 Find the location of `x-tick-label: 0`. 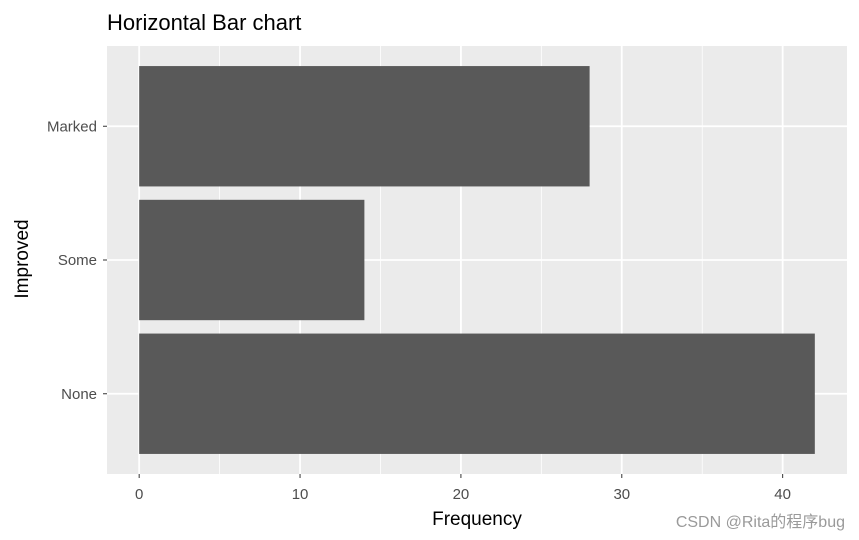

x-tick-label: 0 is located at coordinates (139, 494).